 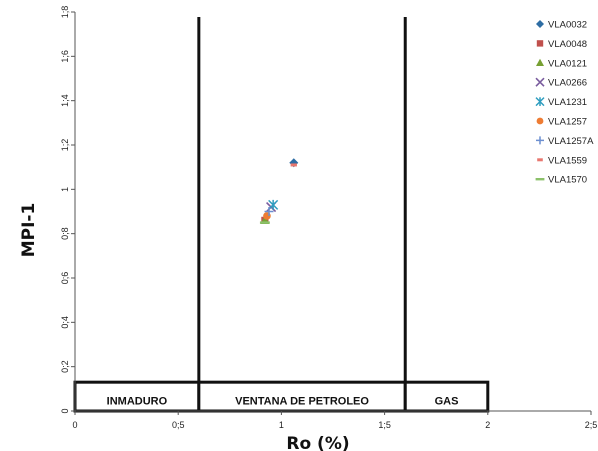 I want to click on legend-label: VLA0266, so click(x=567, y=83).